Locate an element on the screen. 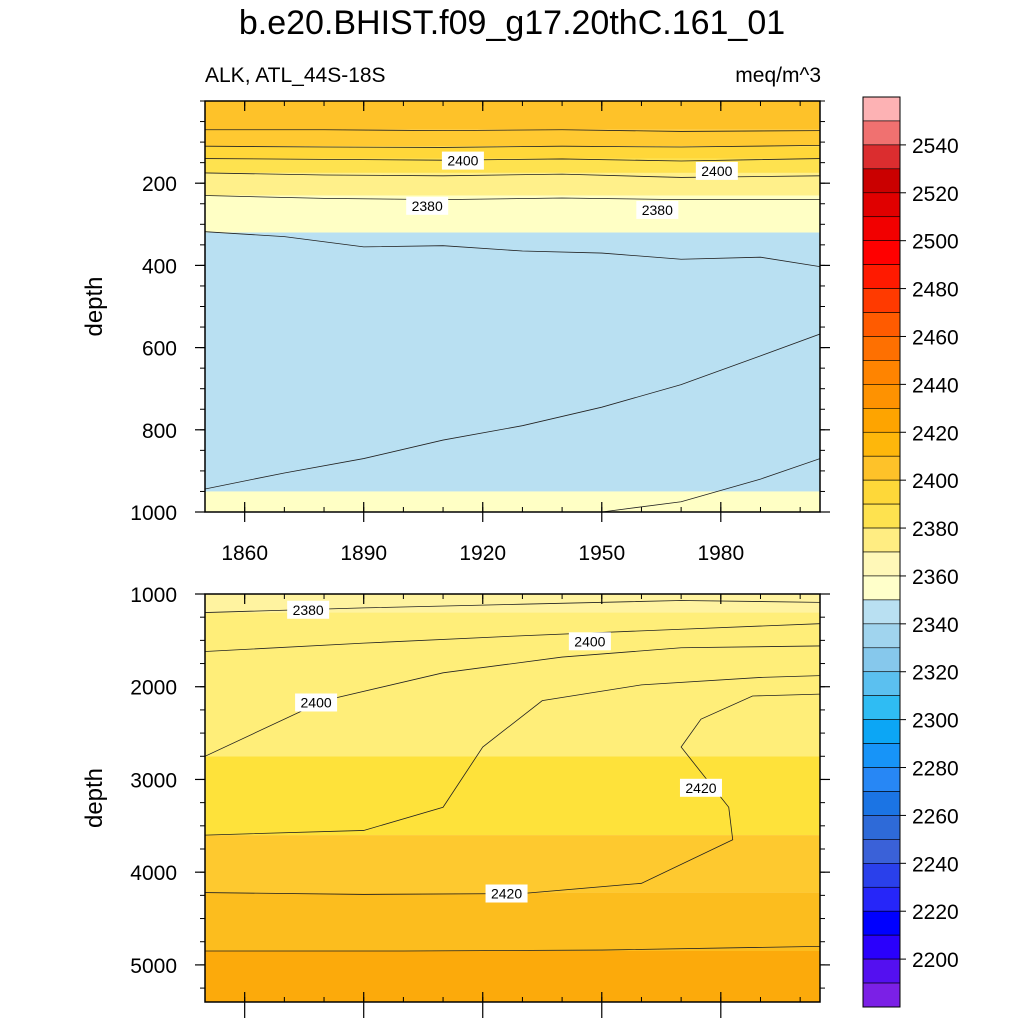 Image resolution: width=1024 pixels, height=1024 pixels. colorbar-frame is located at coordinates (881, 552).